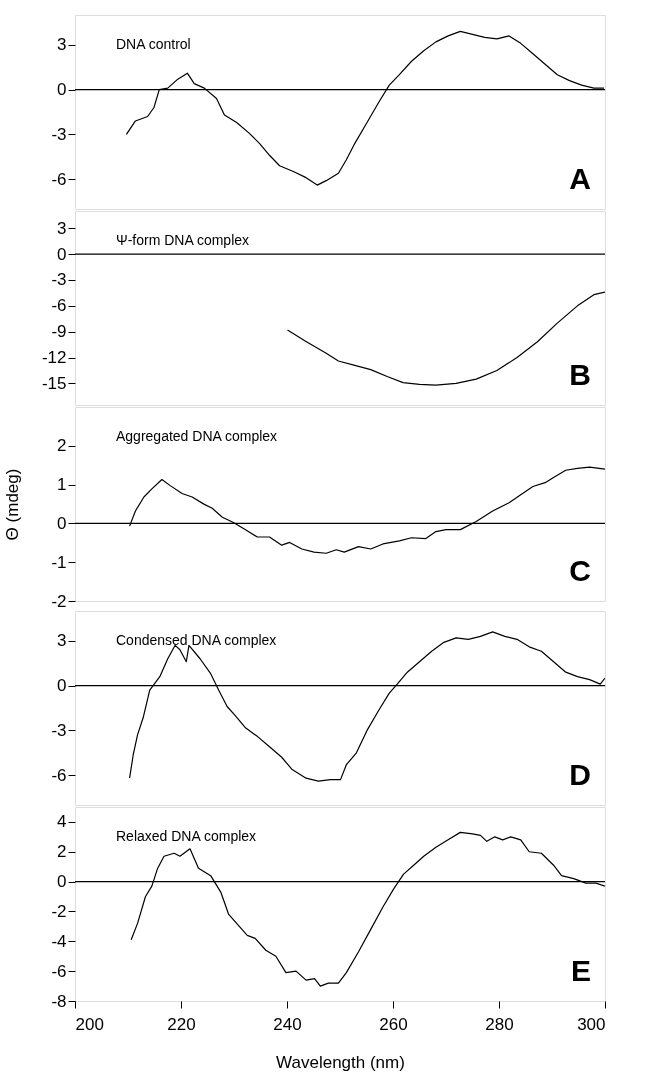 Image resolution: width=657 pixels, height=1089 pixels. Describe the element at coordinates (186, 836) in the screenshot. I see `annotation: Relaxed DNA complex` at that location.